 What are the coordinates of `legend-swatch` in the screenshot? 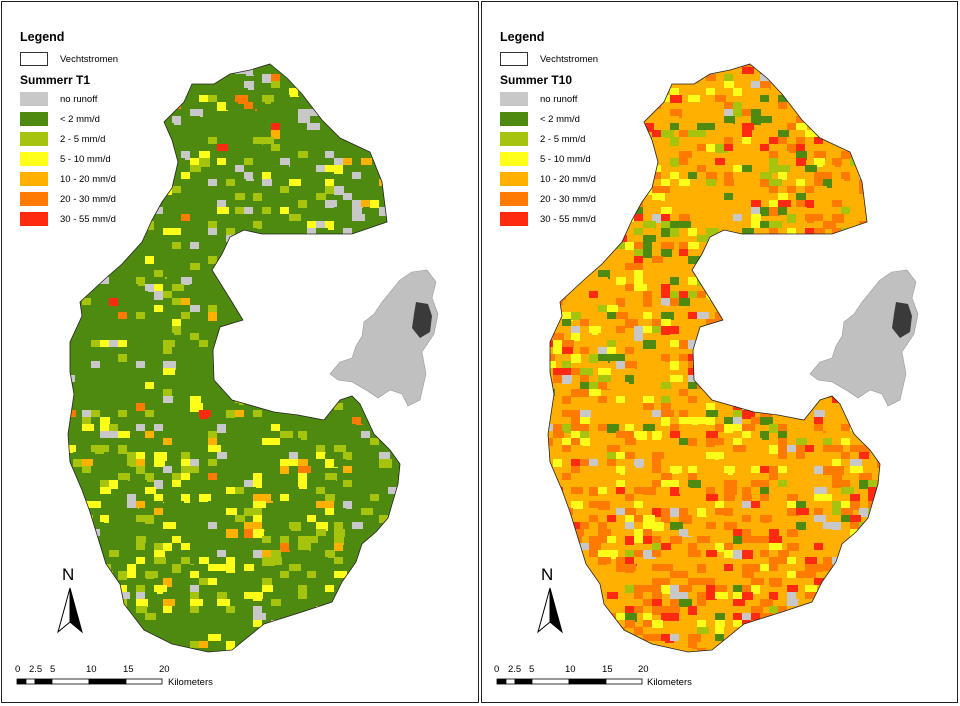 It's located at (34, 99).